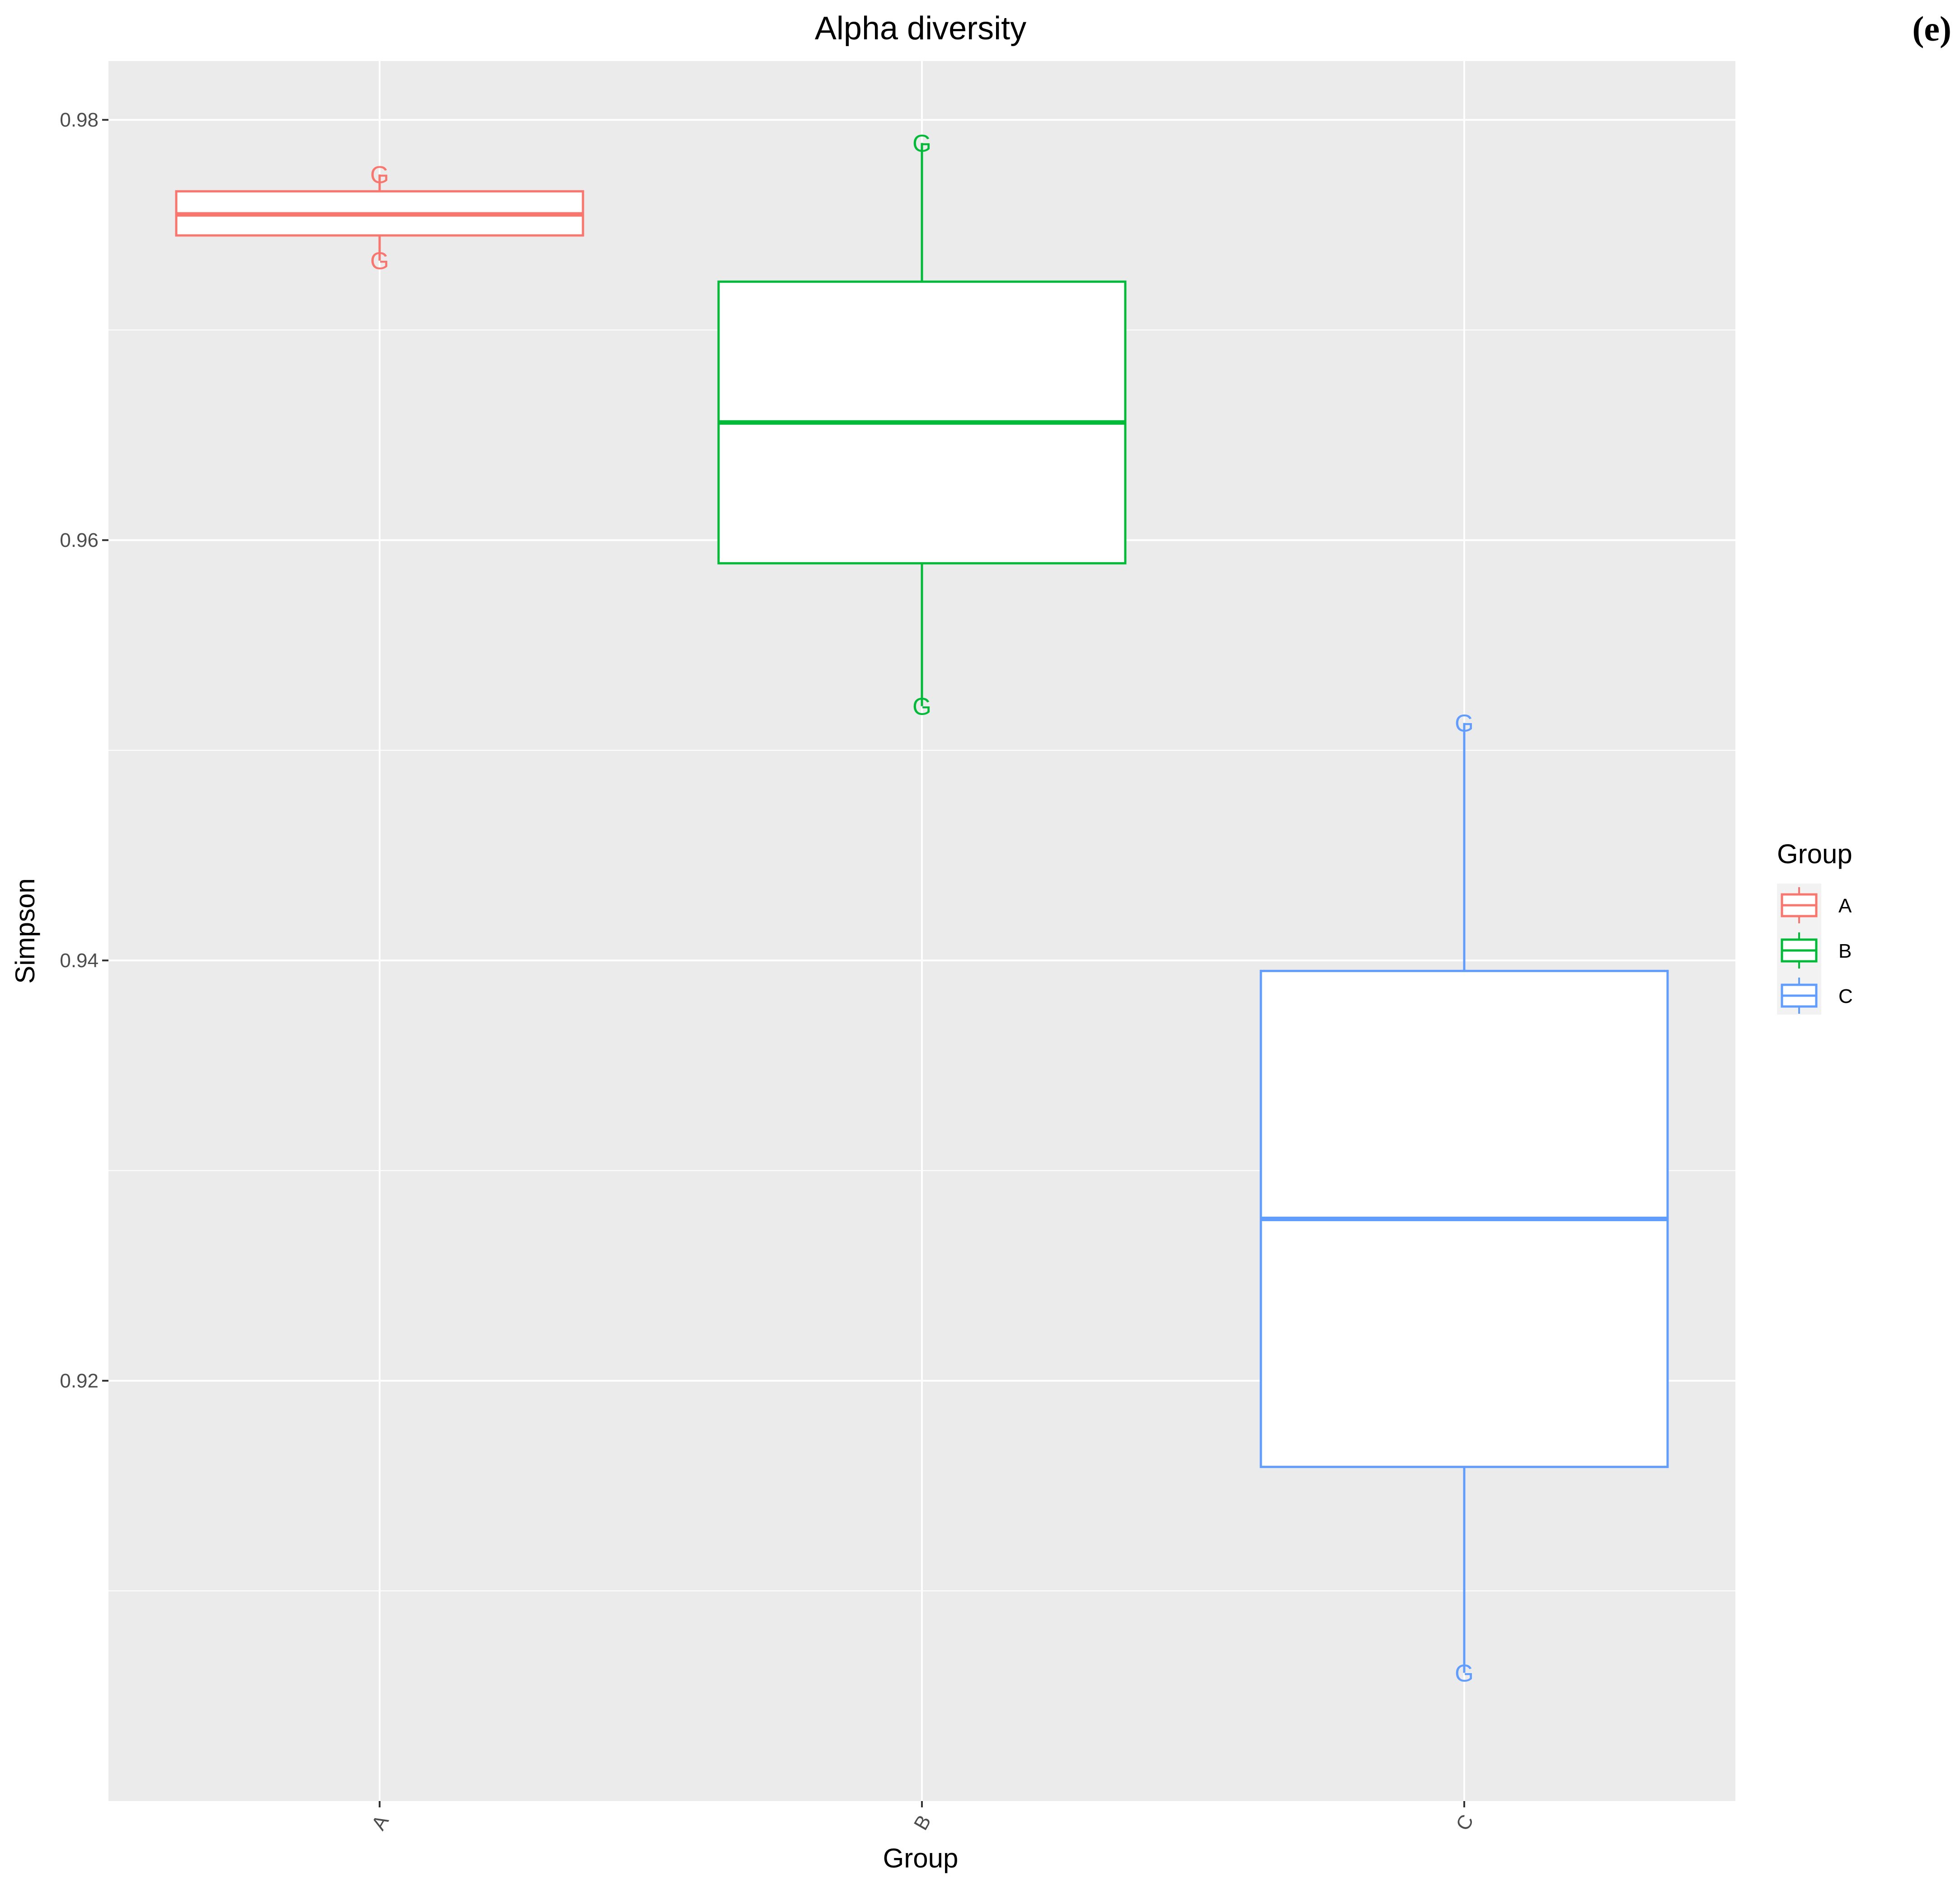 This screenshot has height=1886, width=1960. What do you see at coordinates (1845, 951) in the screenshot?
I see `legend-label: B` at bounding box center [1845, 951].